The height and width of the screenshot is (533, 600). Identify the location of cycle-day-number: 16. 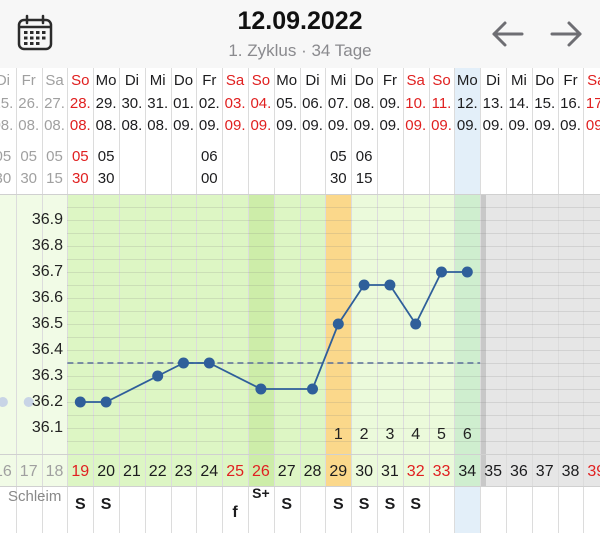
(6, 471).